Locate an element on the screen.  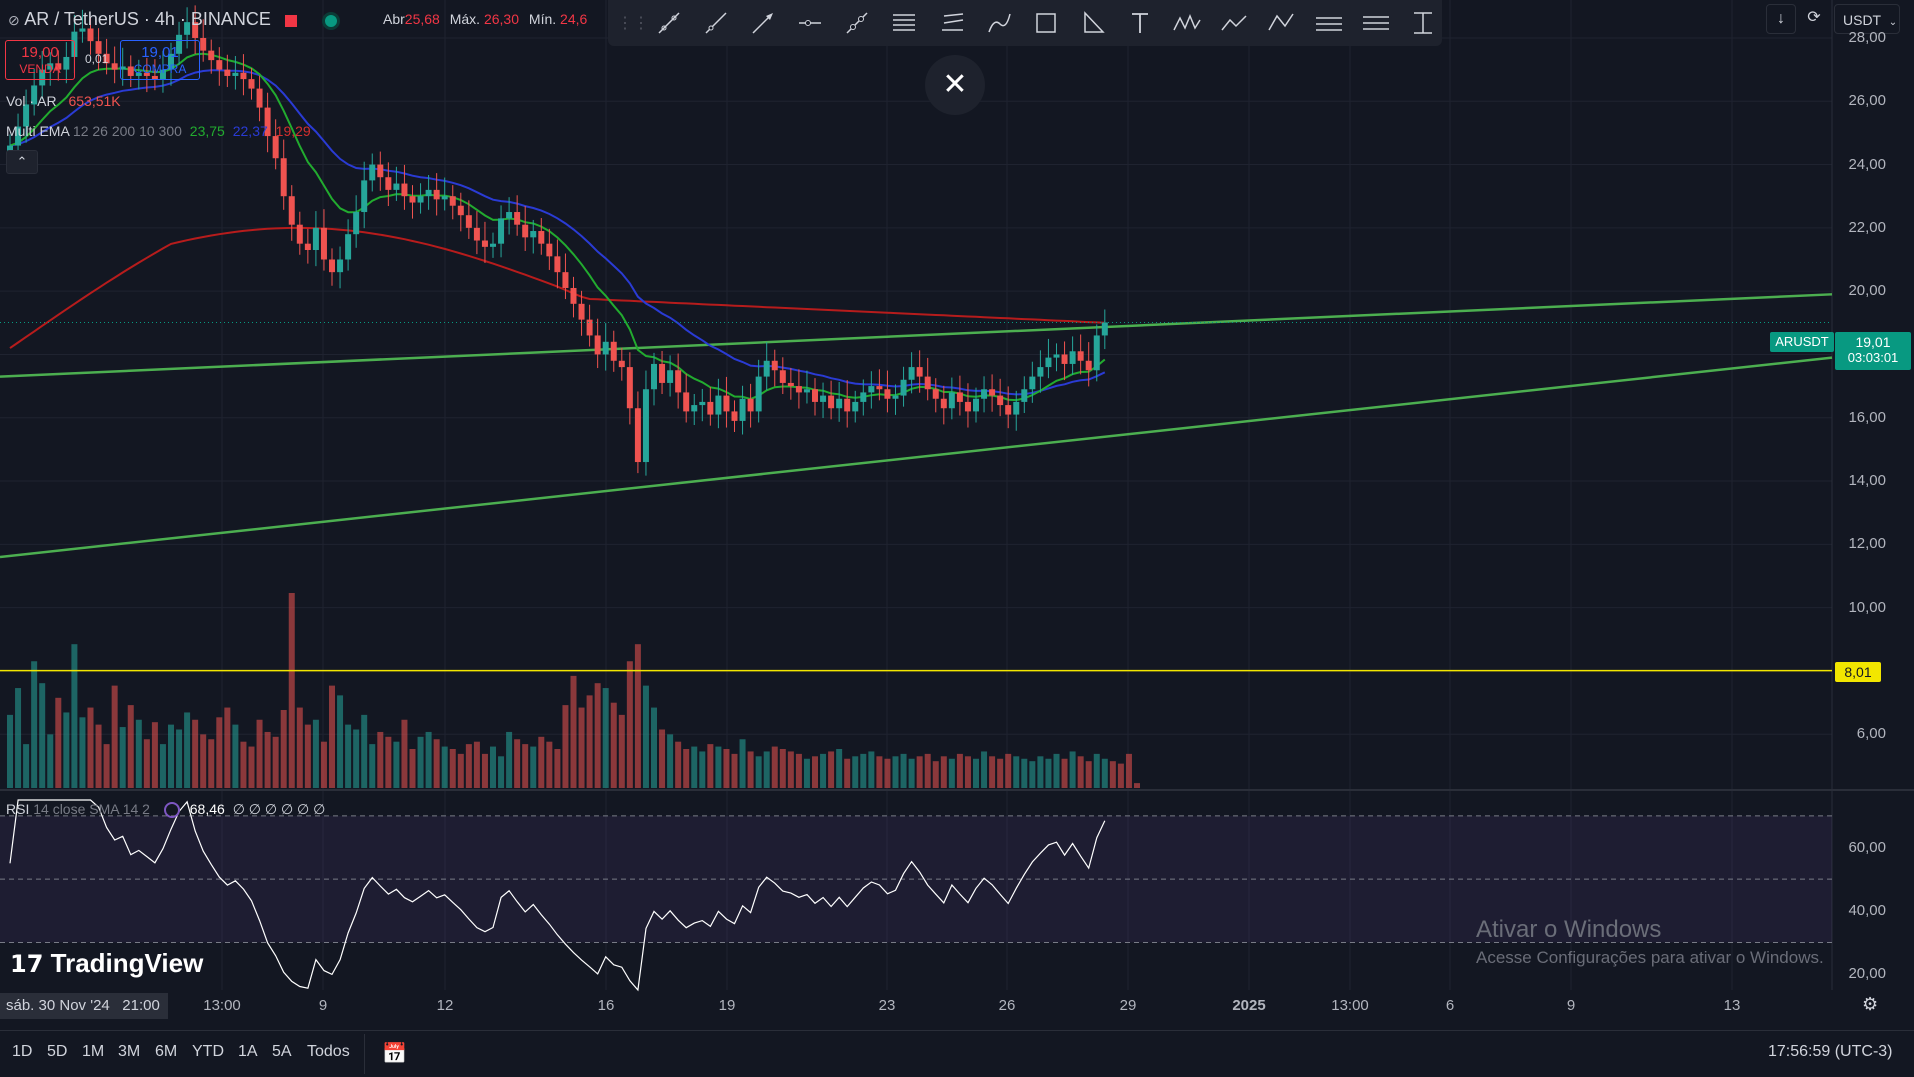
time-axis-label: 2025 is located at coordinates (1249, 1005).